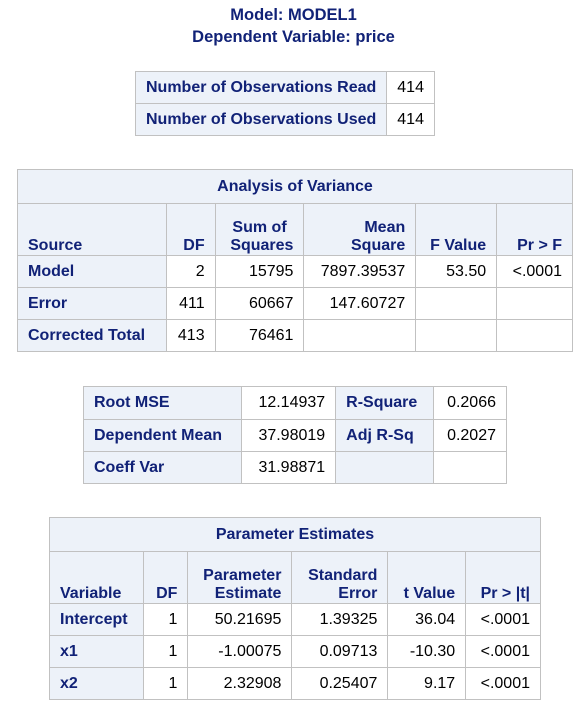 The height and width of the screenshot is (726, 587). Describe the element at coordinates (295, 534) in the screenshot. I see `parameter-estimates-caption: Parameter Estimates` at that location.